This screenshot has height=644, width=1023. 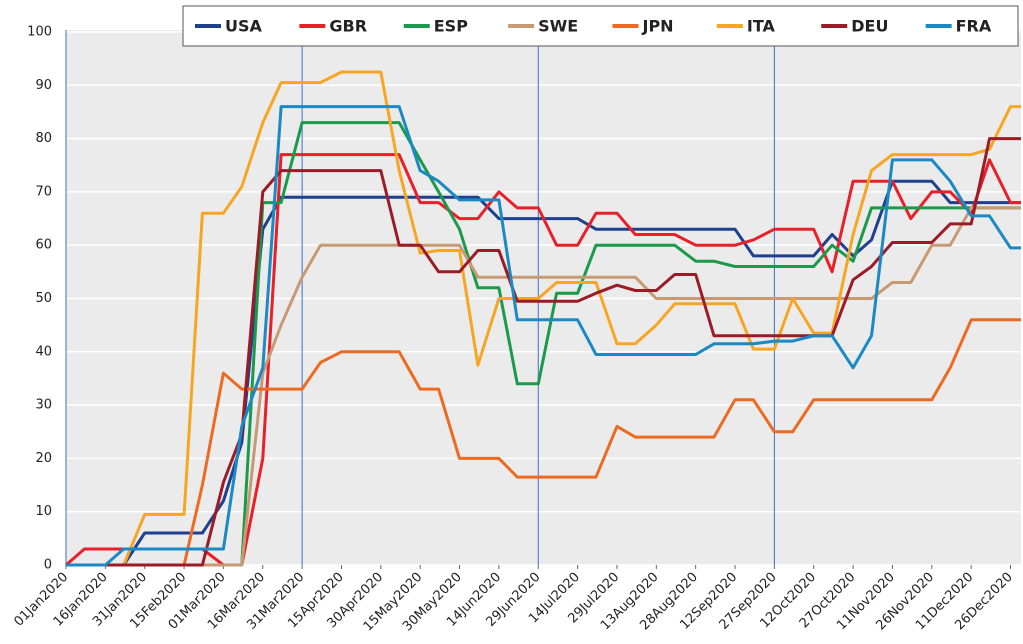 What do you see at coordinates (600, 26) in the screenshot?
I see `legend: USA GBR ESP SWE JPN ITA DEU FRA` at bounding box center [600, 26].